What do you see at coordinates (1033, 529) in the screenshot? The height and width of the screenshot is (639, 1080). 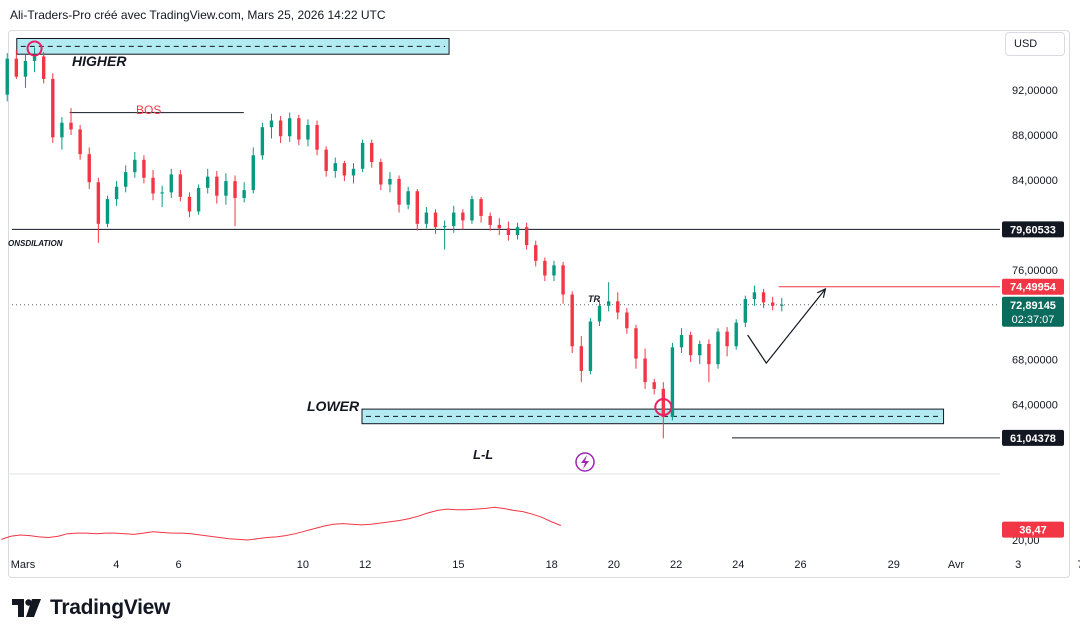 I see `rsi-value-tag: 36,47` at bounding box center [1033, 529].